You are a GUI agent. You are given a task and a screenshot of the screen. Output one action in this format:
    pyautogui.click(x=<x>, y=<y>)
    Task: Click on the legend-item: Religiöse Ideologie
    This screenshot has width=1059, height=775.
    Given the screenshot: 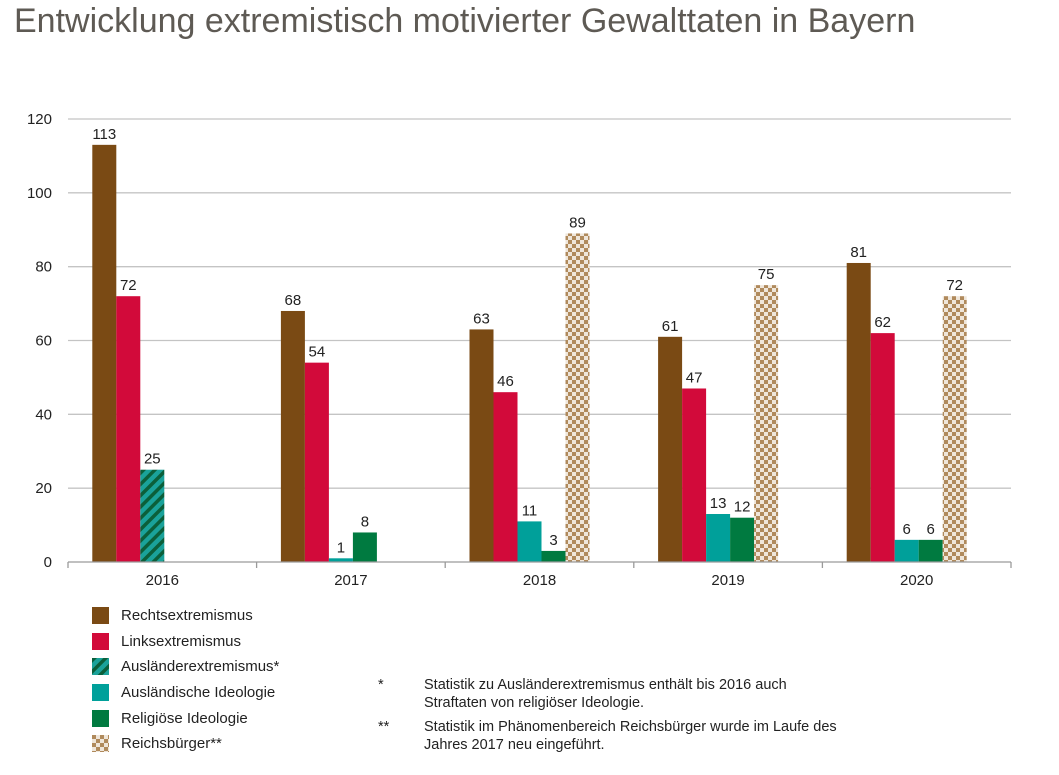 What is the action you would take?
    pyautogui.click(x=185, y=718)
    